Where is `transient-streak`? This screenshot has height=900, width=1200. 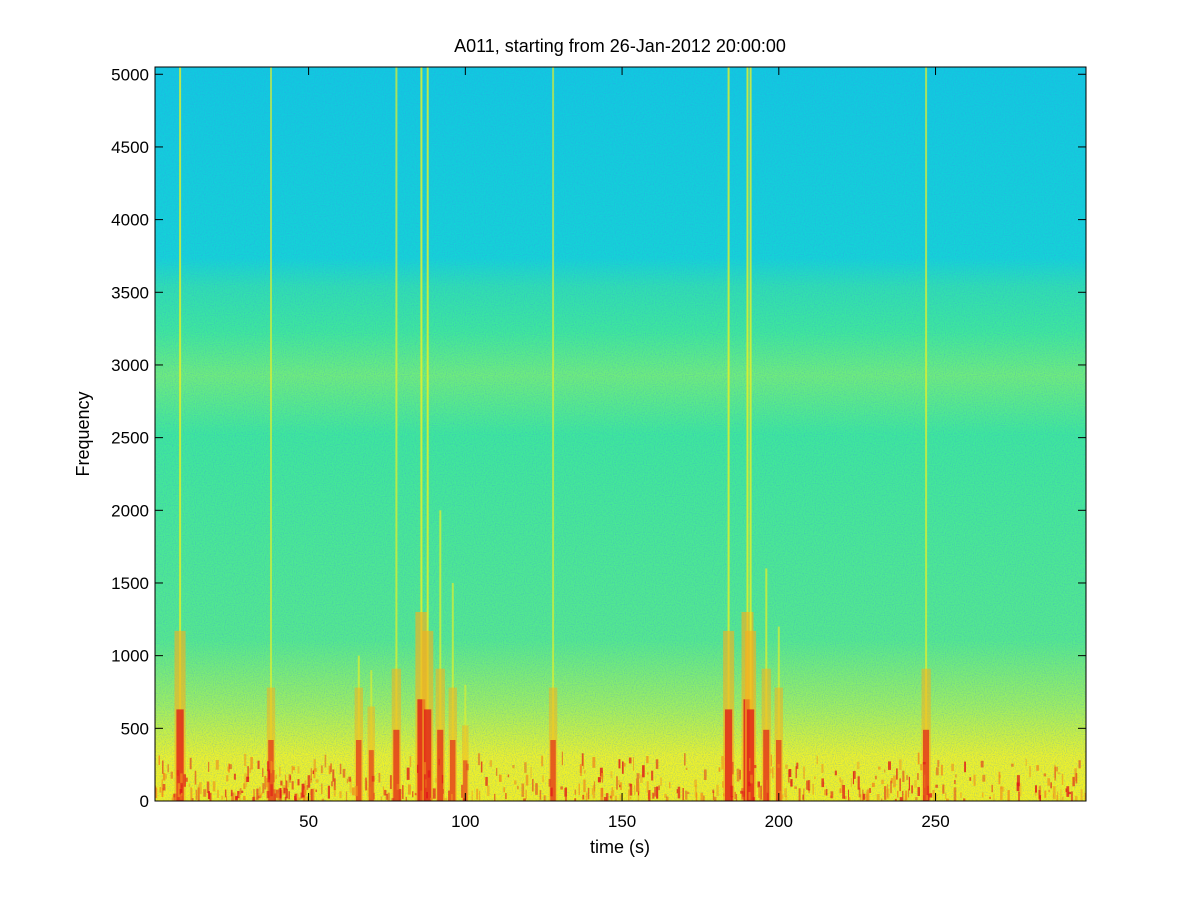
transient-streak is located at coordinates (421, 434).